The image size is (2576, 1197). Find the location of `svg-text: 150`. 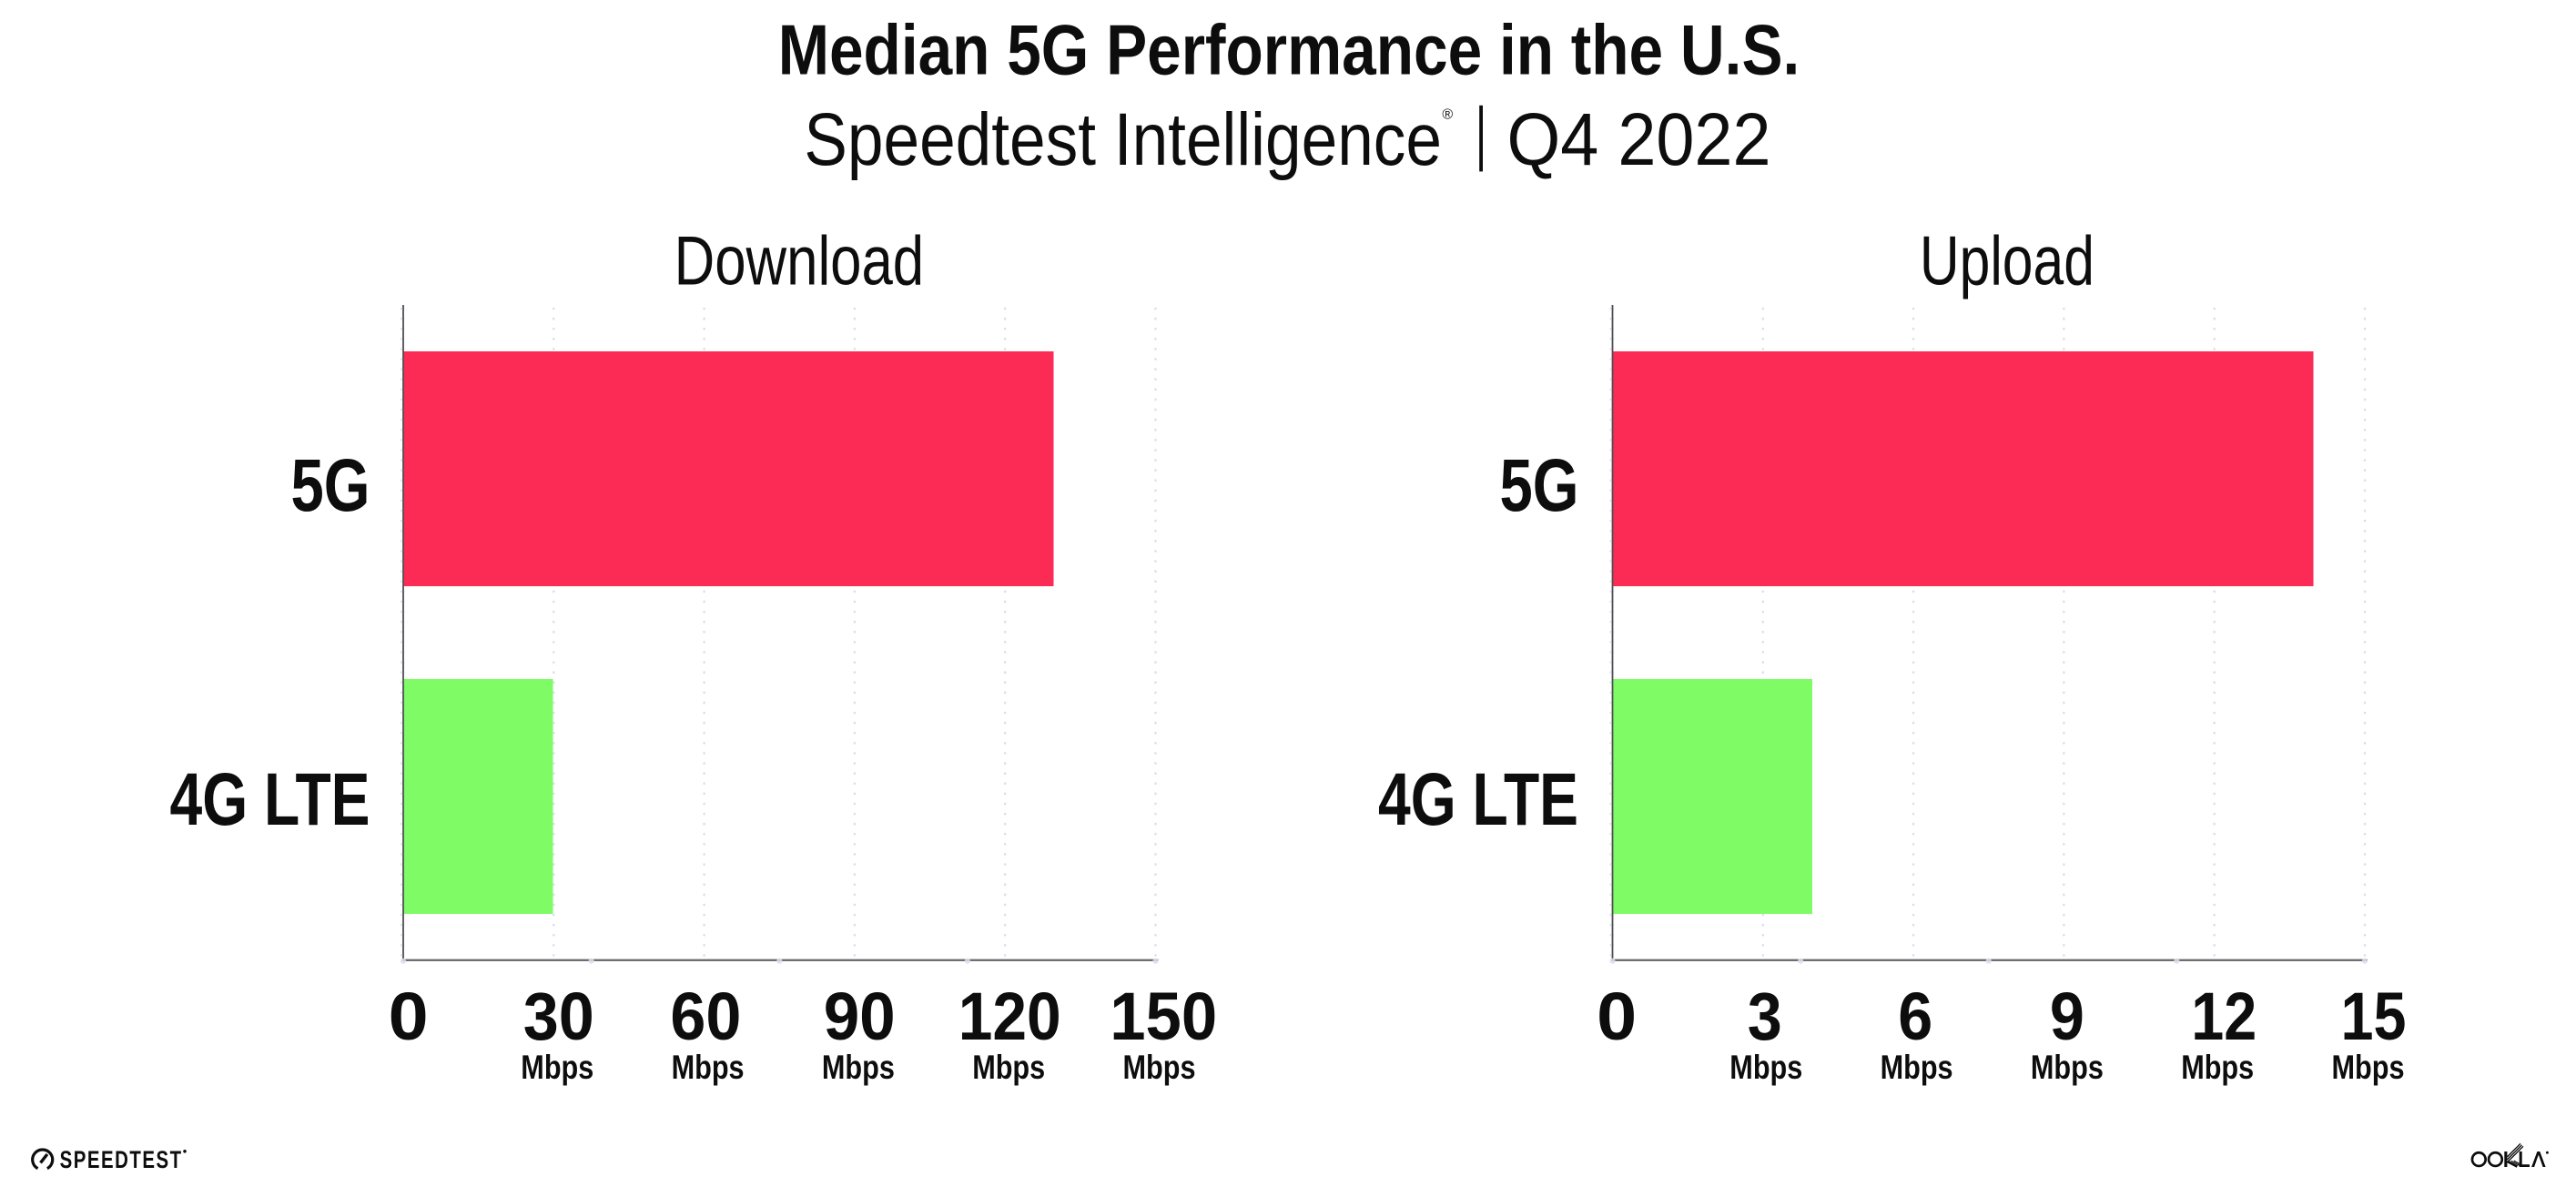

svg-text: 150 is located at coordinates (1163, 1017).